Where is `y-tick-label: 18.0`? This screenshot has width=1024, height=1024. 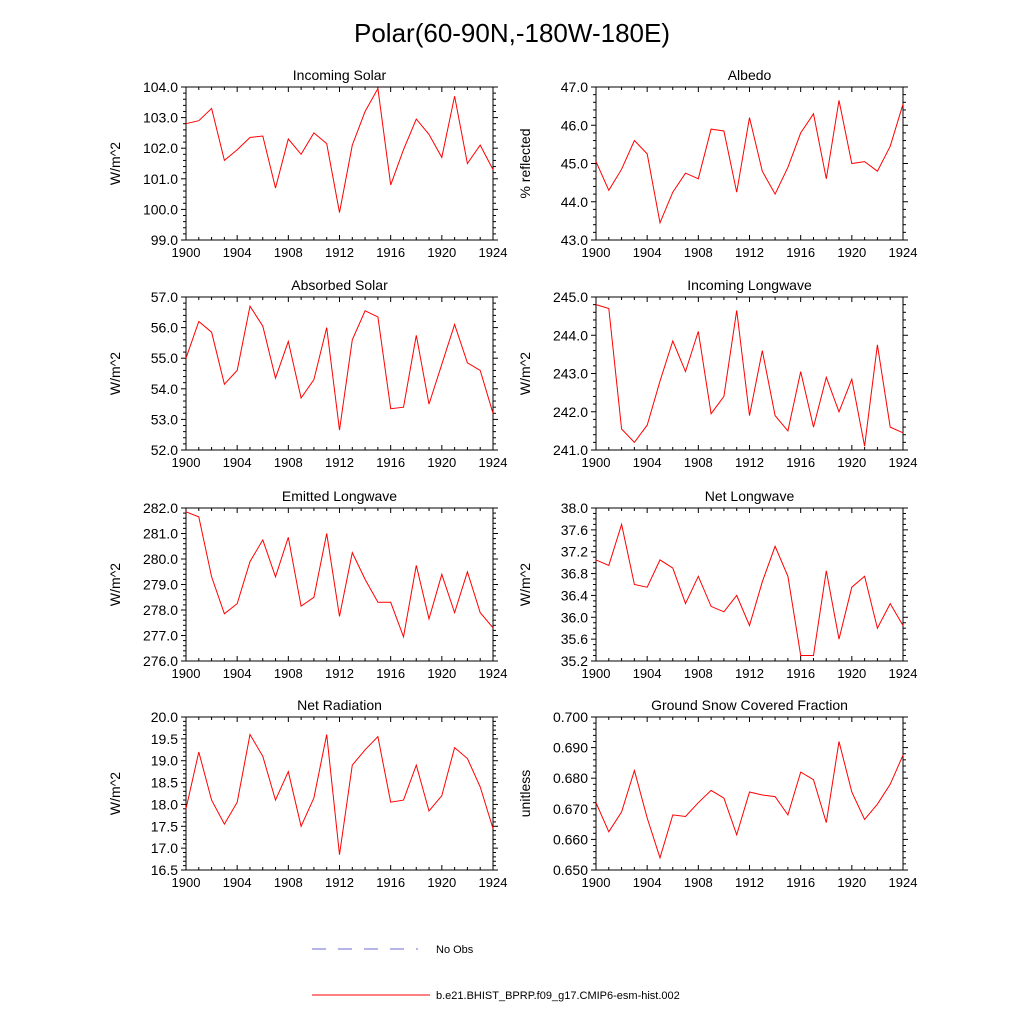
y-tick-label: 18.0 is located at coordinates (164, 804).